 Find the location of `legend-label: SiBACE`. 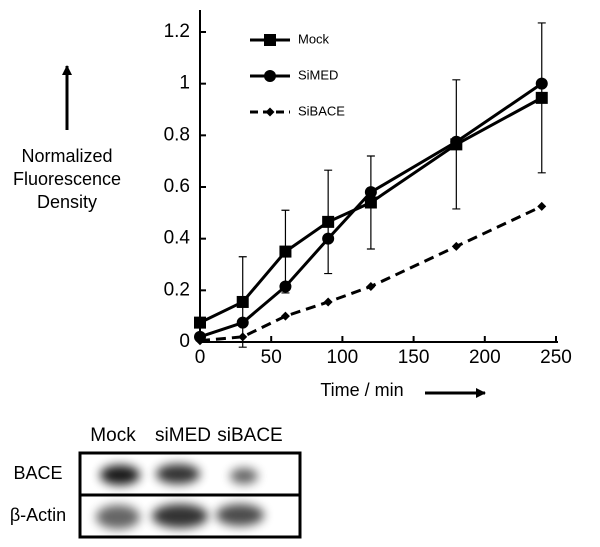

legend-label: SiBACE is located at coordinates (321, 110).